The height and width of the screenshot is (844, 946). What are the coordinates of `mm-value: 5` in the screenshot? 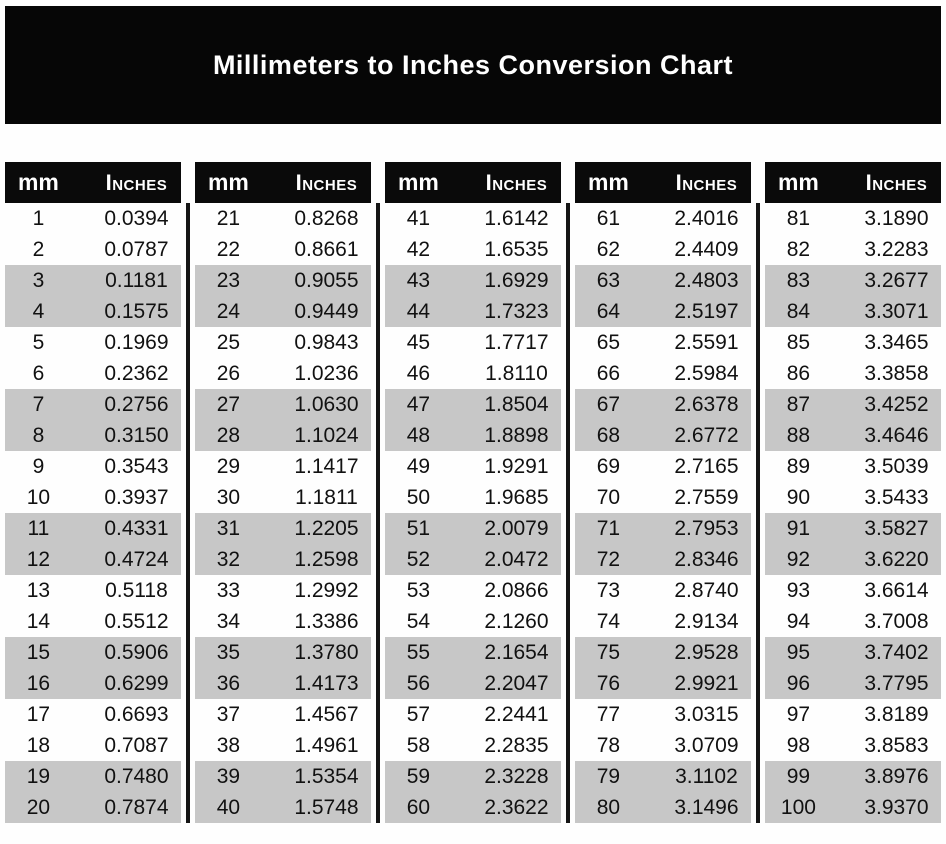 It's located at (38, 342).